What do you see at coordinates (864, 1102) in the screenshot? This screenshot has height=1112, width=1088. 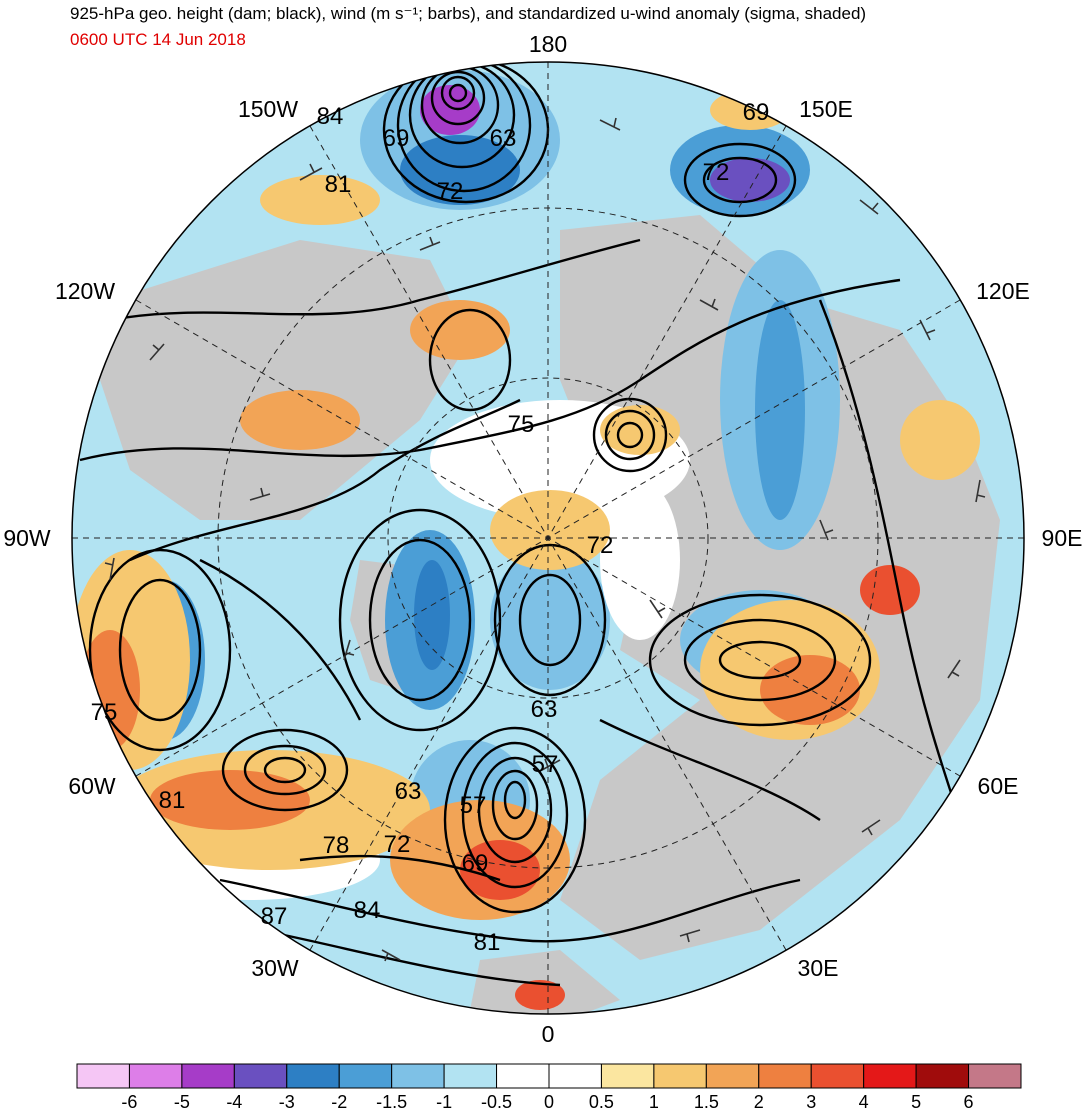 I see `colorbar-tick-label: 4` at bounding box center [864, 1102].